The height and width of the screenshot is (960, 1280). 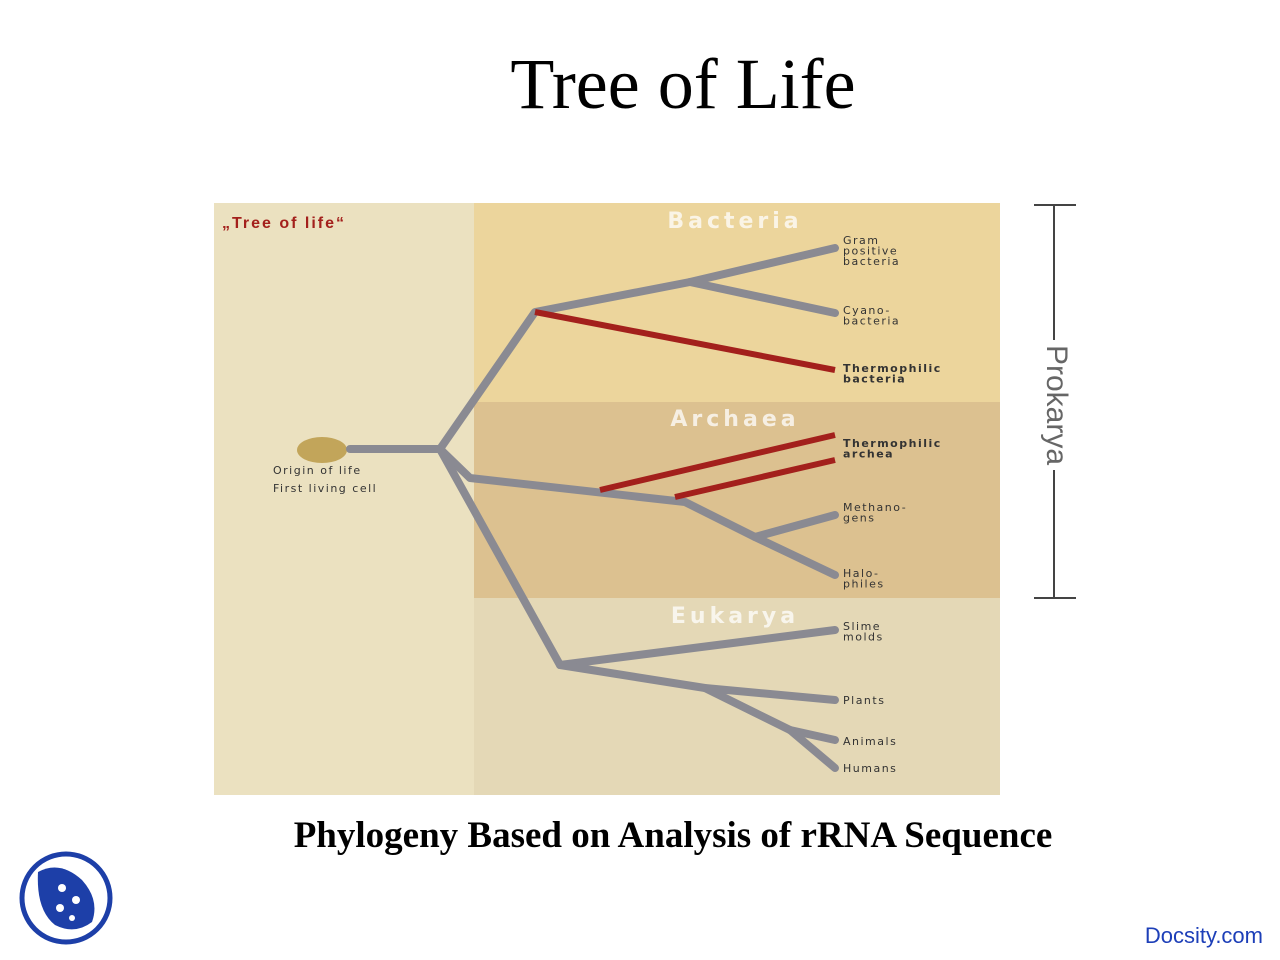 What do you see at coordinates (284, 223) in the screenshot?
I see `diagram-heading: „Tree of life“` at bounding box center [284, 223].